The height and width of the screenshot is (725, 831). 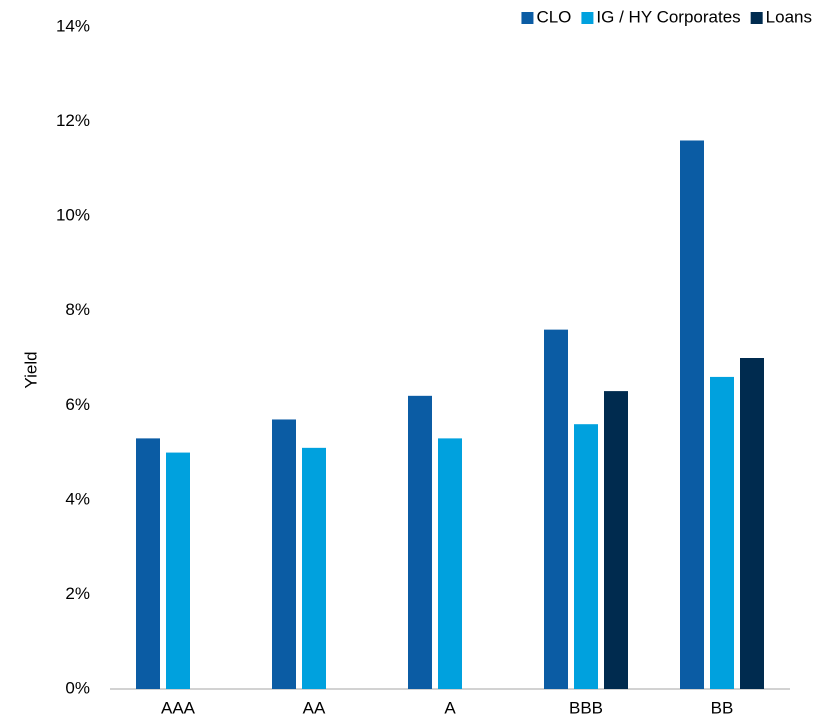 What do you see at coordinates (77, 404) in the screenshot?
I see `y-tick-label: 6%` at bounding box center [77, 404].